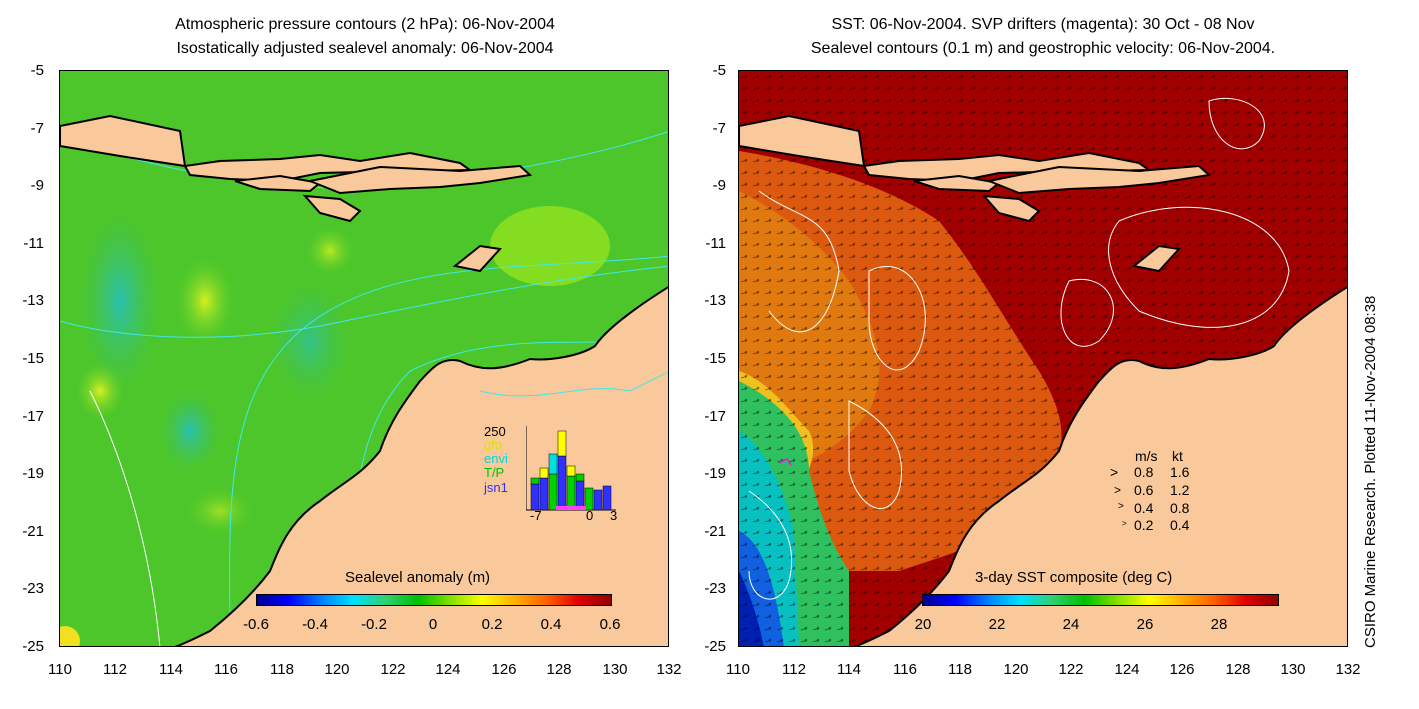 Image resolution: width=1419 pixels, height=709 pixels. Describe the element at coordinates (715, 358) in the screenshot. I see `right-y-tick: -15` at that location.